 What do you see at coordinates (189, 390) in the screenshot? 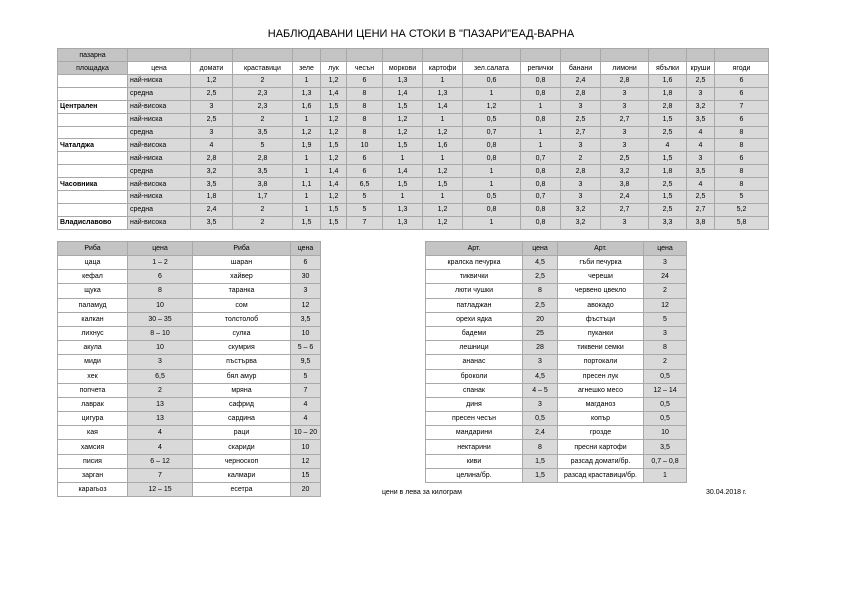
I see `price-row: попчета 2 мряна 7` at bounding box center [189, 390].